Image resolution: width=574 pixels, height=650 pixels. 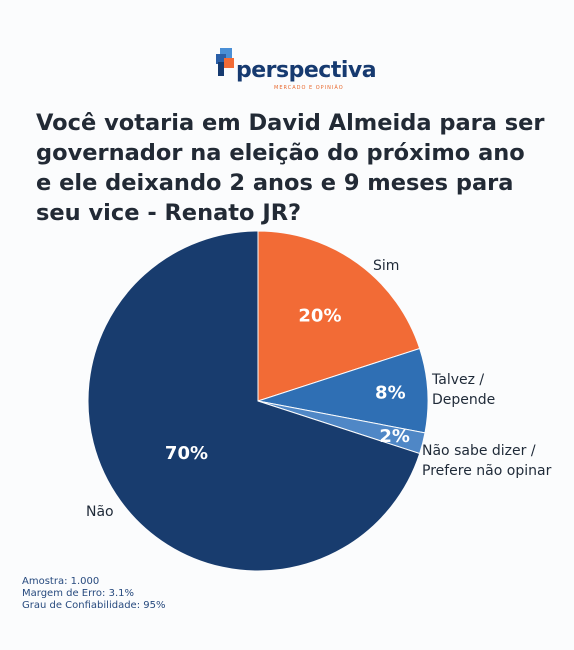 I want to click on category-label-nao: Não, so click(x=100, y=512).